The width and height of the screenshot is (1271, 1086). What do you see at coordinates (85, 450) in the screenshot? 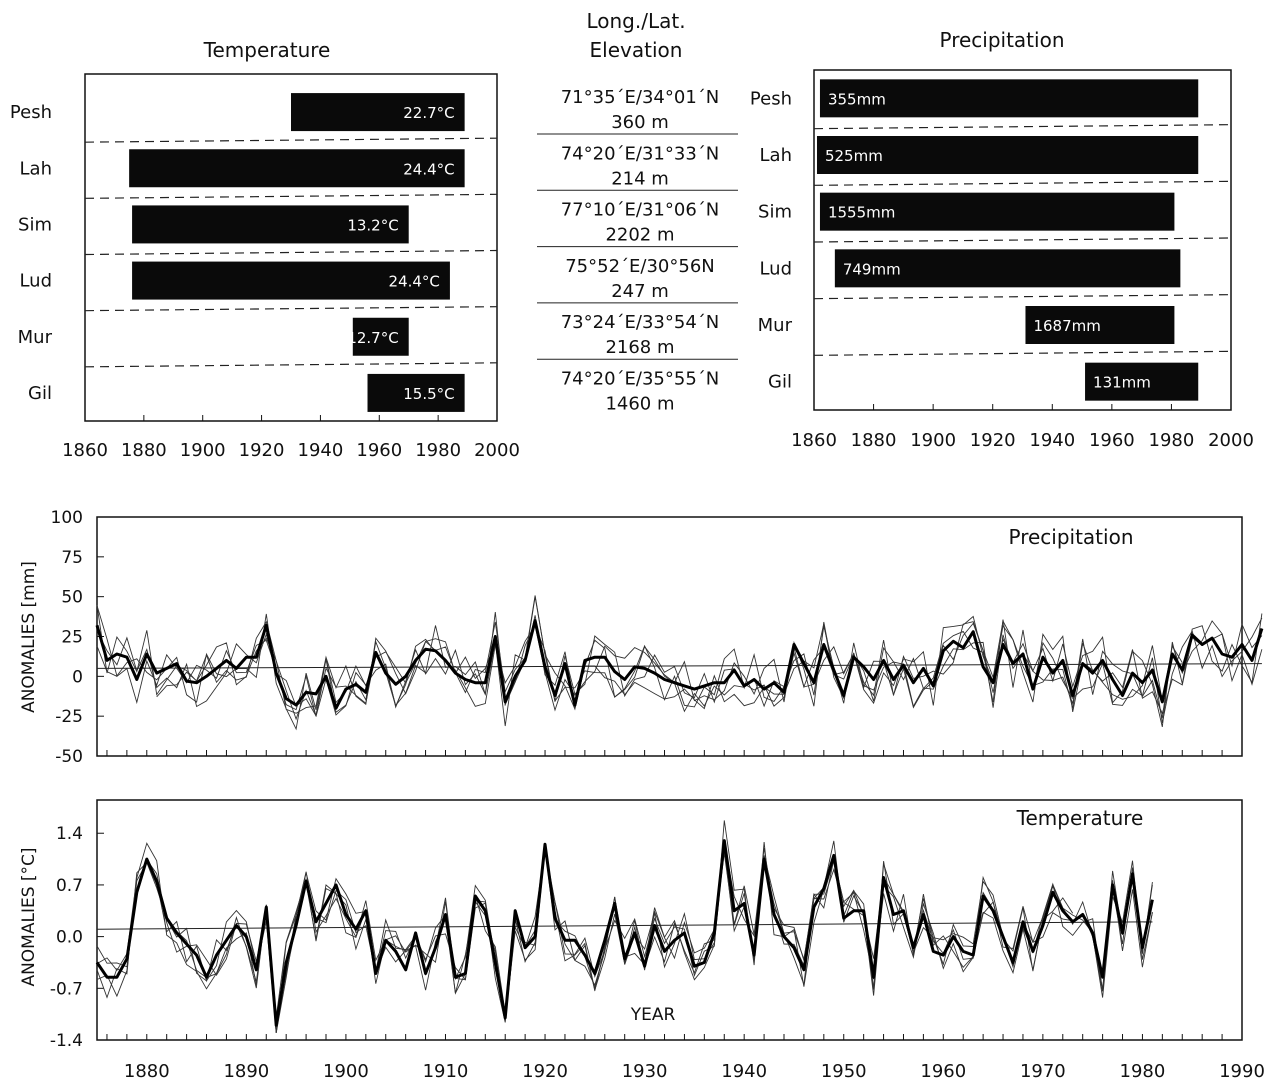
I see `temp-x-tick-label: 1860` at bounding box center [85, 450].